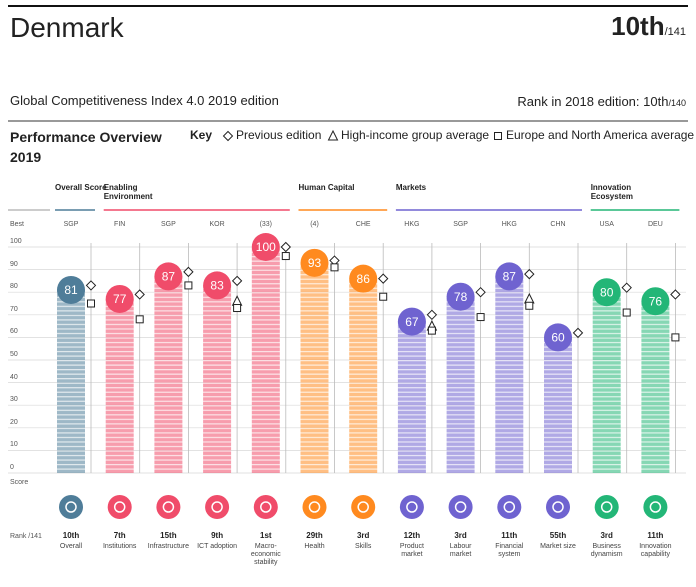 The image size is (696, 587). I want to click on best-label: KOR, so click(217, 224).